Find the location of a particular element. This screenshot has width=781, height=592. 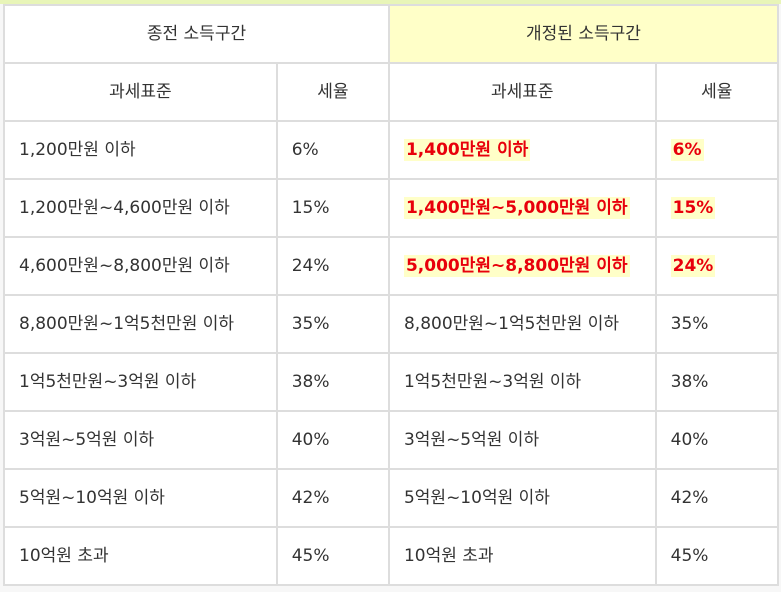

new-rate-highlighted-text: 15% is located at coordinates (693, 208).